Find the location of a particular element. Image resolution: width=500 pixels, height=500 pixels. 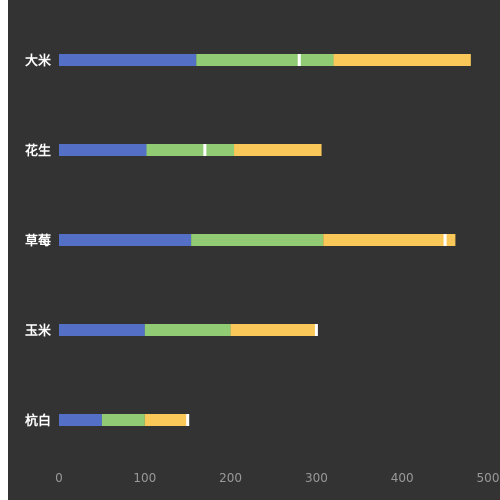

x-tick-label: 100 is located at coordinates (144, 478).